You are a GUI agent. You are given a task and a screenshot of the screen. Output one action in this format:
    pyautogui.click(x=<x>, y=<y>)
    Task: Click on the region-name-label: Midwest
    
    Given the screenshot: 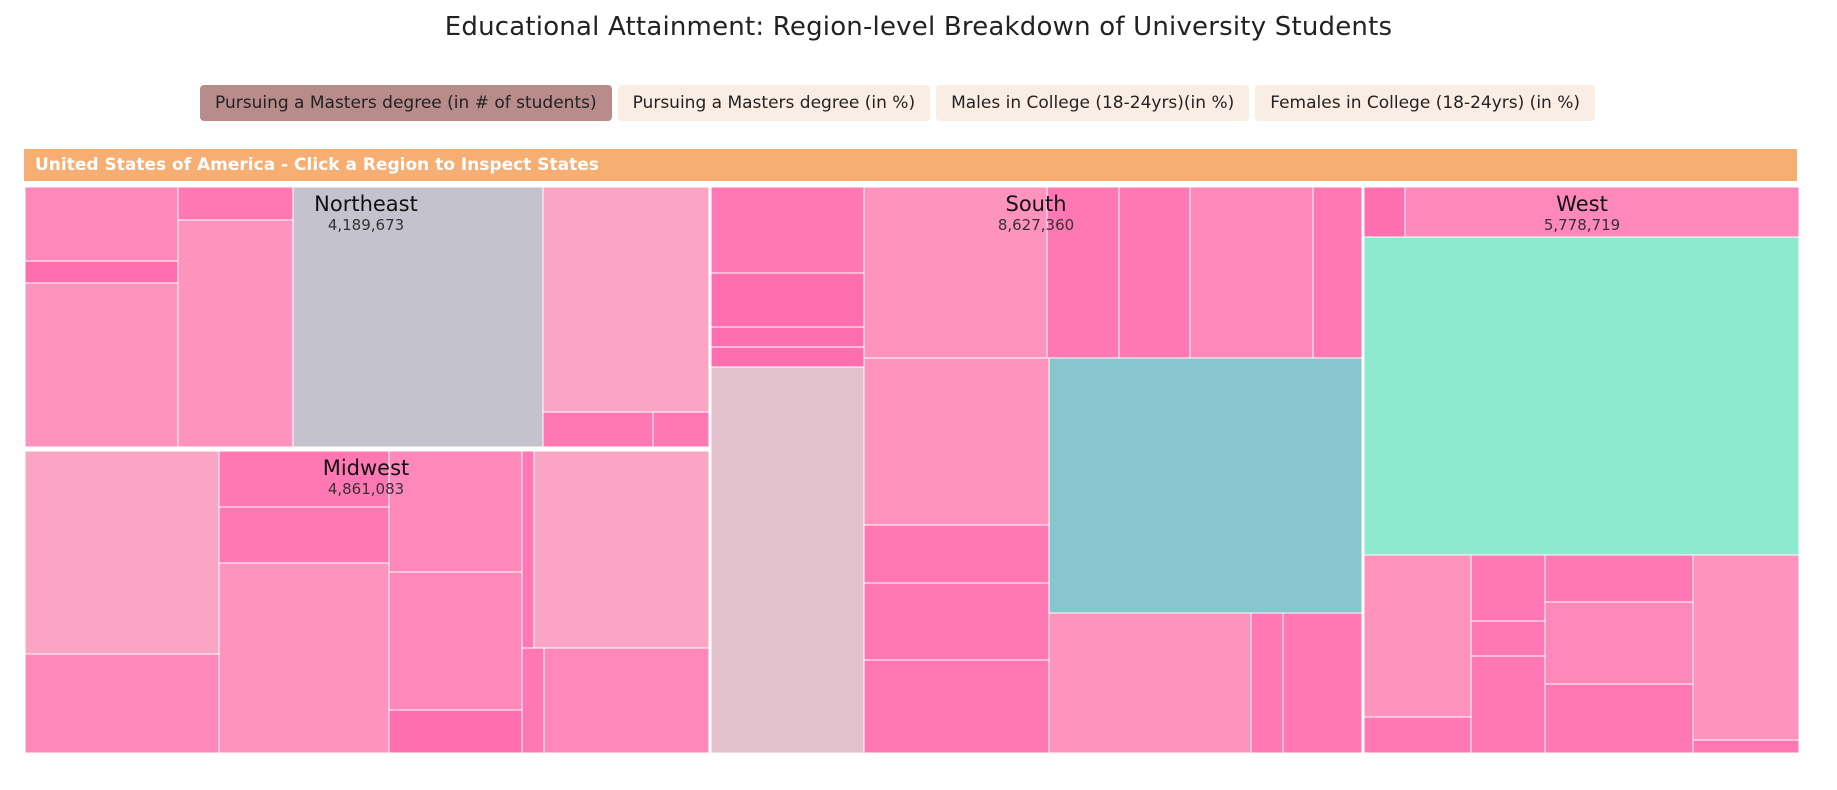 What is the action you would take?
    pyautogui.click(x=366, y=468)
    